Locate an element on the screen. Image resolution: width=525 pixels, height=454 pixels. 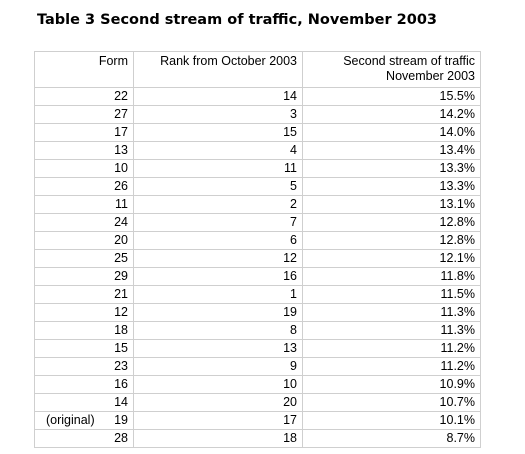
form-cell: 17 is located at coordinates (84, 132).